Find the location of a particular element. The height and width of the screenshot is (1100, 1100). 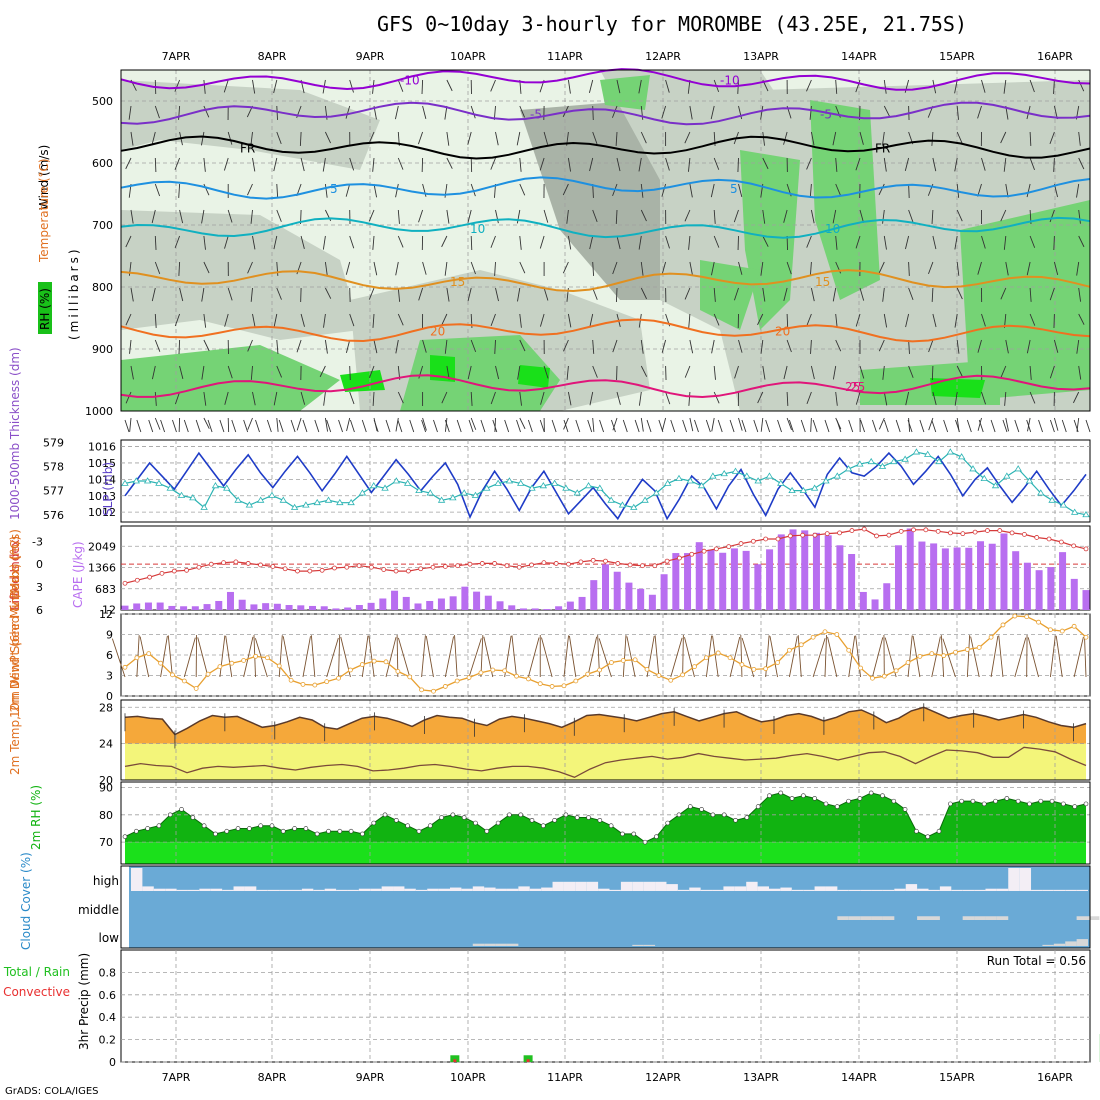

slp-tick-1012: 1012 is located at coordinates (102, 512).